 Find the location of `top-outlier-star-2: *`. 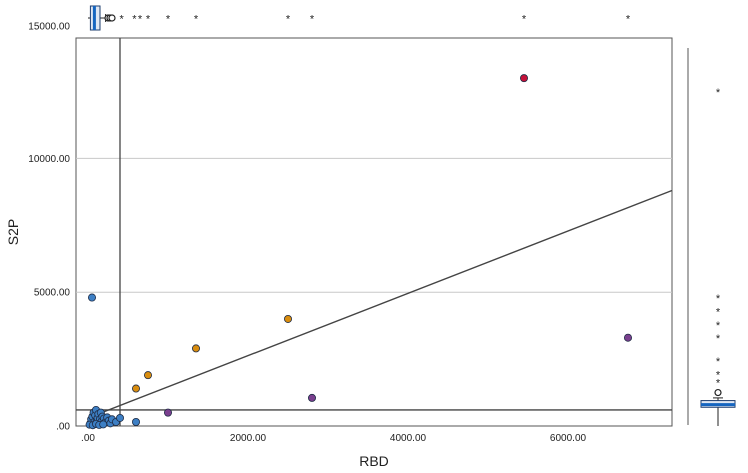

top-outlier-star-2: * is located at coordinates (140, 20).